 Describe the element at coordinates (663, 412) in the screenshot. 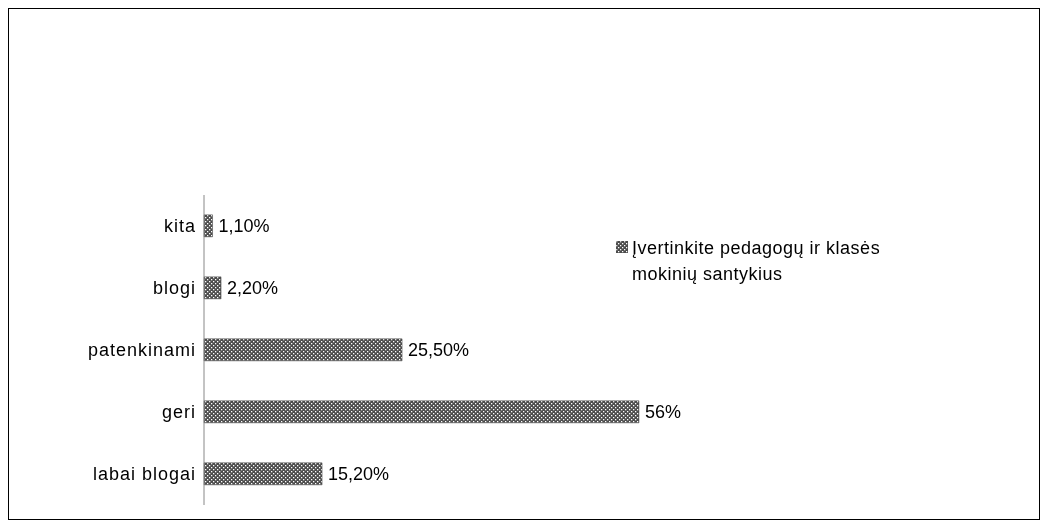

I see `data-label: 56%` at that location.